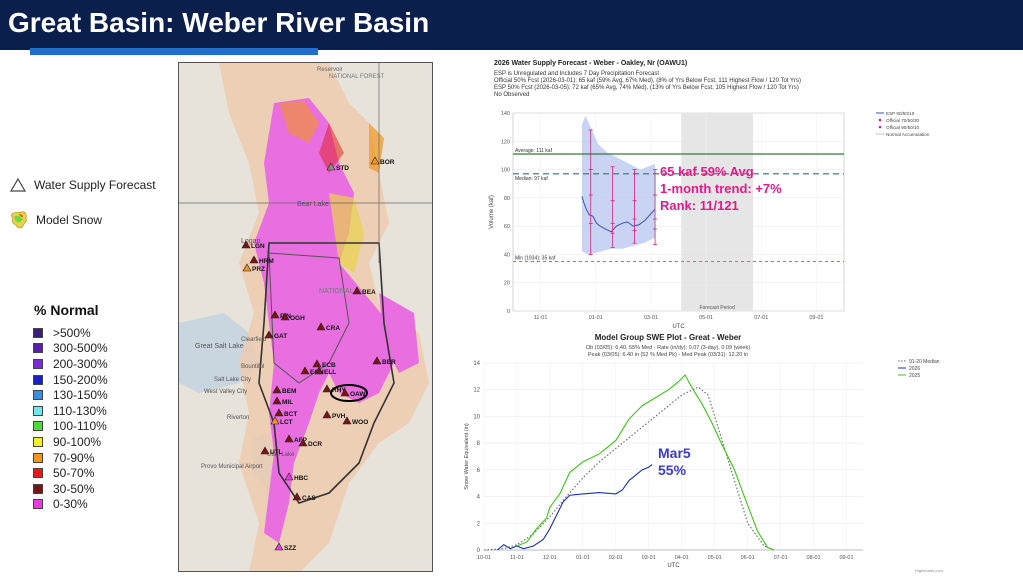 Image resolution: width=1023 pixels, height=577 pixels. What do you see at coordinates (903, 120) in the screenshot?
I see `legend-label: Official 70/50/30` at bounding box center [903, 120].